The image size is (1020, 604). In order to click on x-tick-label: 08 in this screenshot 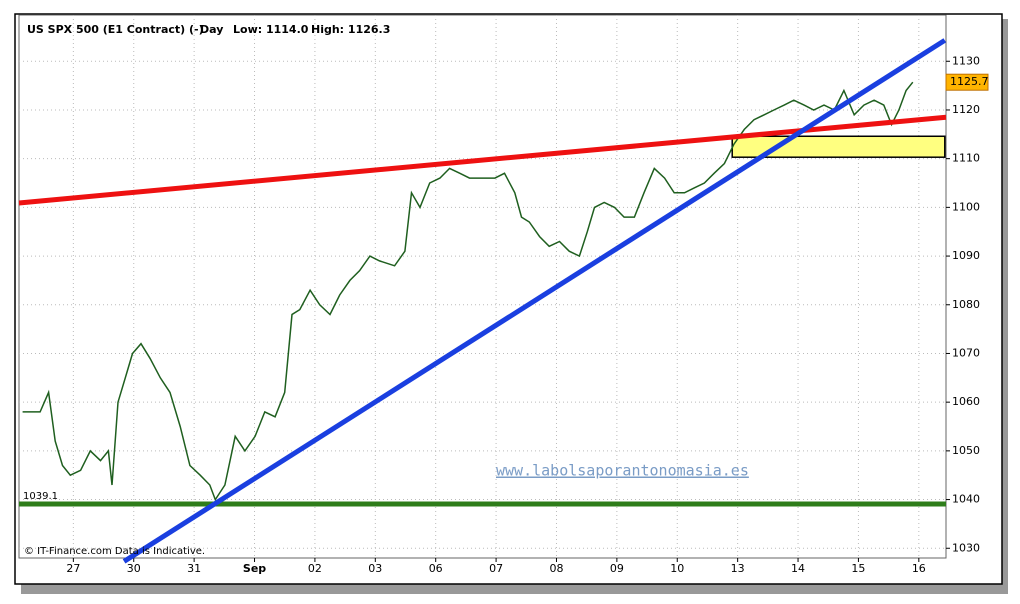, I will do `click(556, 568)`.